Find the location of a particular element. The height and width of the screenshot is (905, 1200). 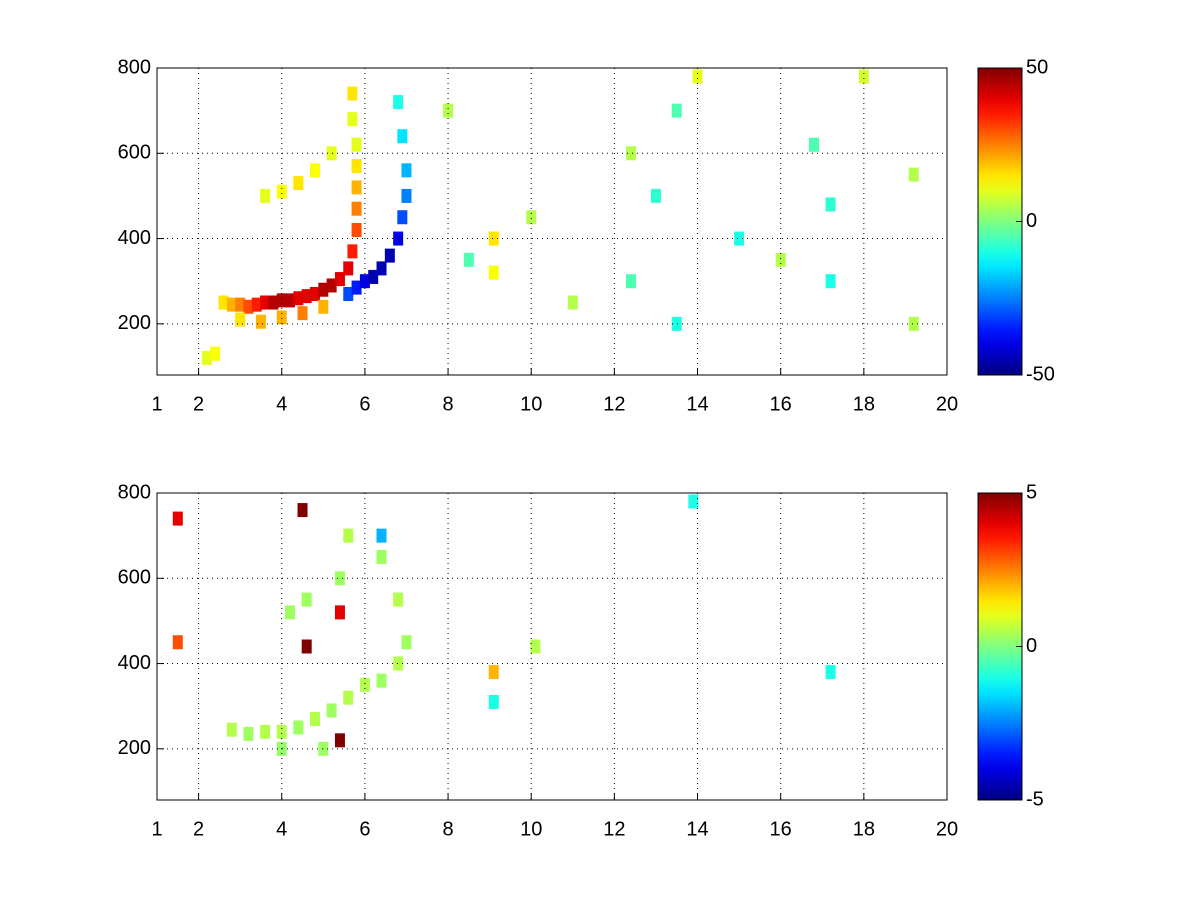

colorbar-label: -5 is located at coordinates (1035, 799).